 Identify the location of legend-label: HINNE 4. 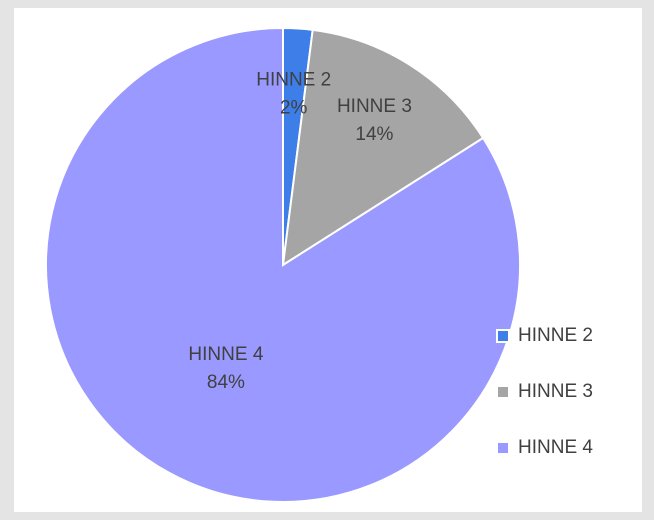
(555, 447).